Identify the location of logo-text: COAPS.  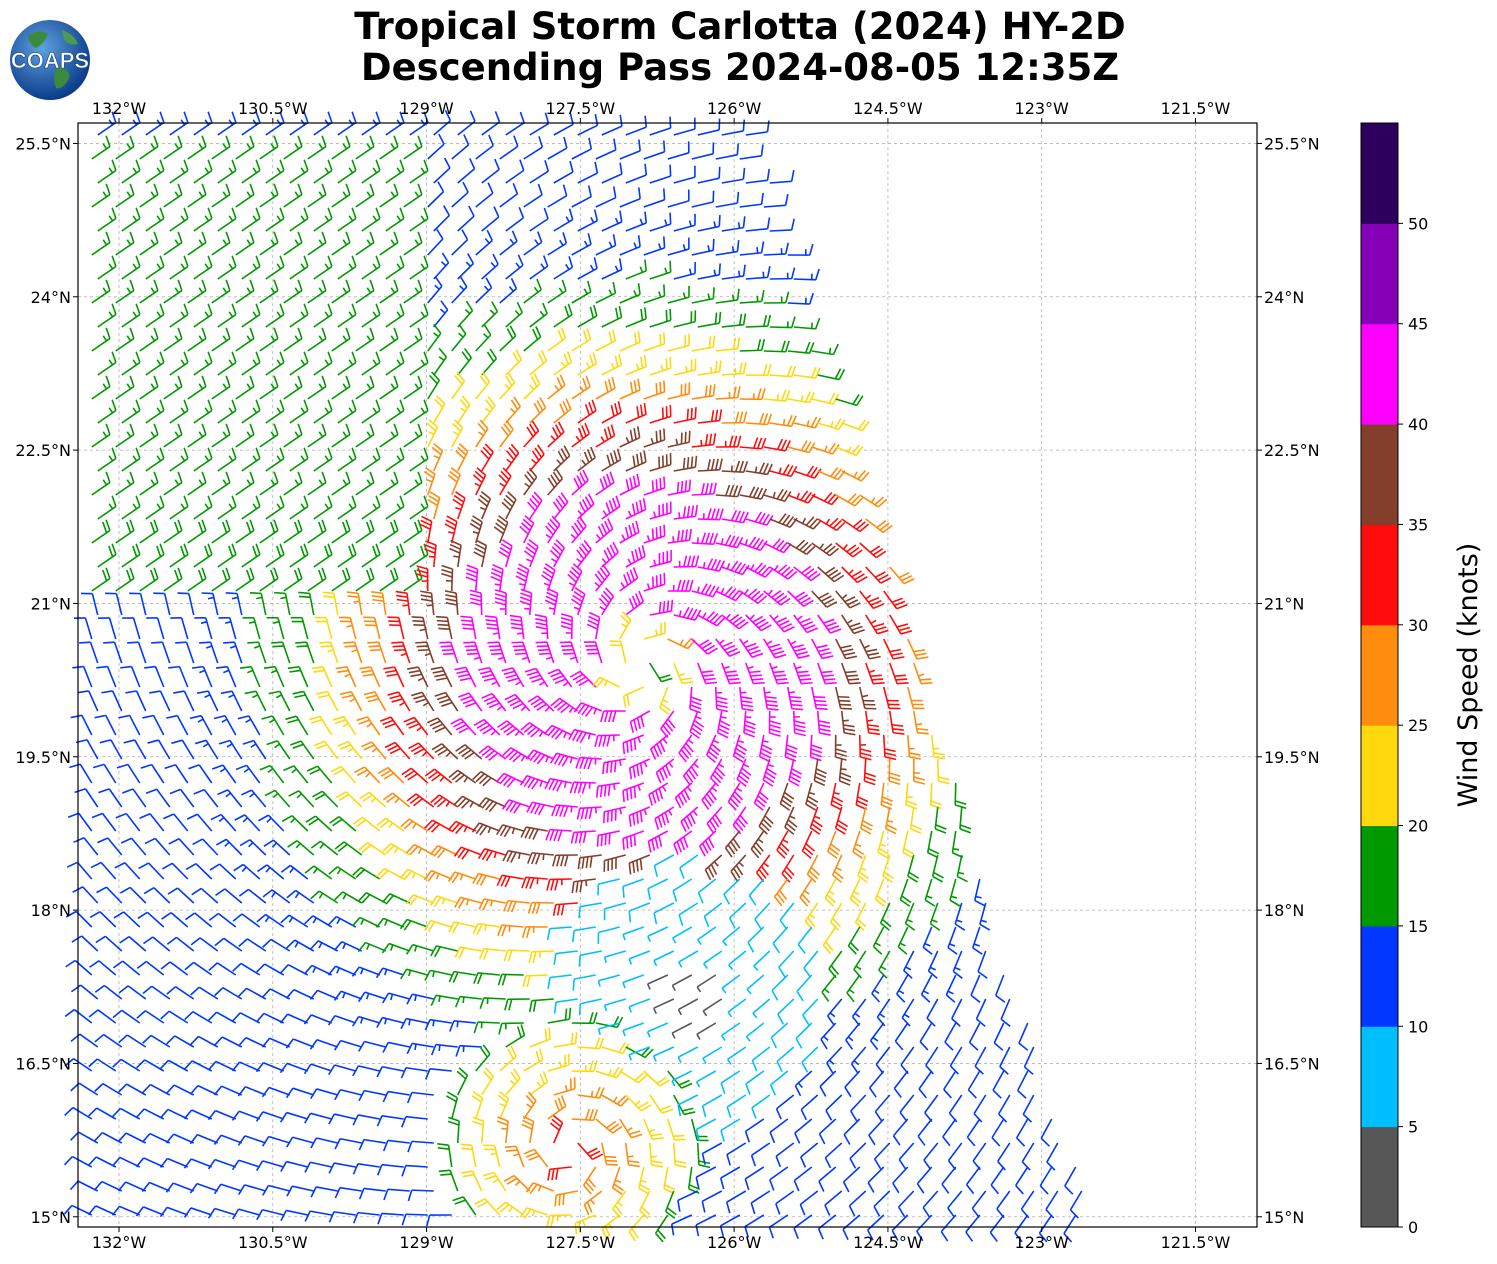
(50, 60).